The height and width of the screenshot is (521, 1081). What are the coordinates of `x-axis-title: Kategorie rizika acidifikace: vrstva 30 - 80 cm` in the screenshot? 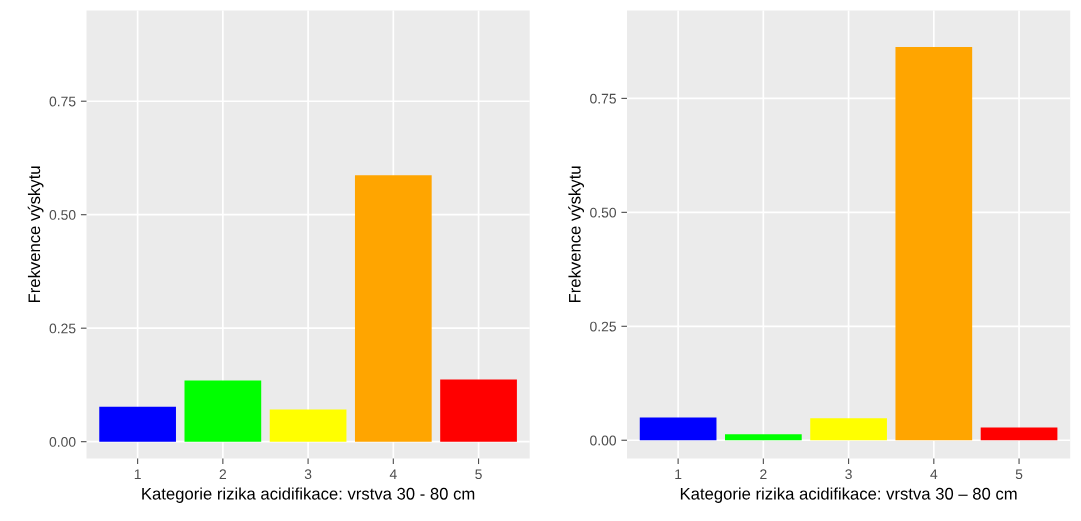 It's located at (308, 495).